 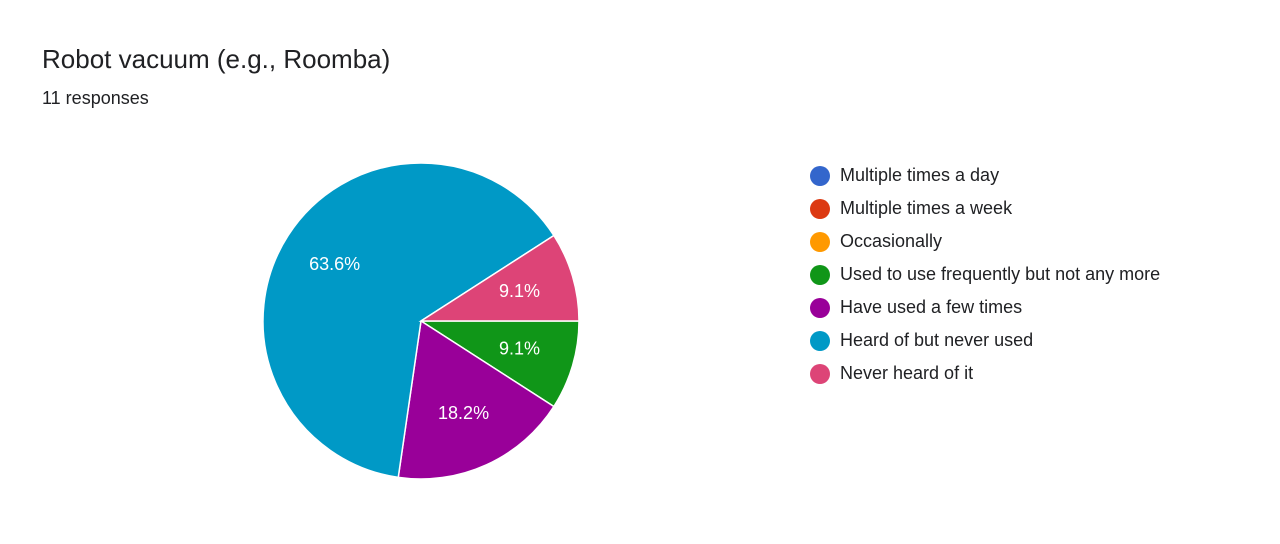 What do you see at coordinates (95, 98) in the screenshot?
I see `chart-subtitle: 11 responses` at bounding box center [95, 98].